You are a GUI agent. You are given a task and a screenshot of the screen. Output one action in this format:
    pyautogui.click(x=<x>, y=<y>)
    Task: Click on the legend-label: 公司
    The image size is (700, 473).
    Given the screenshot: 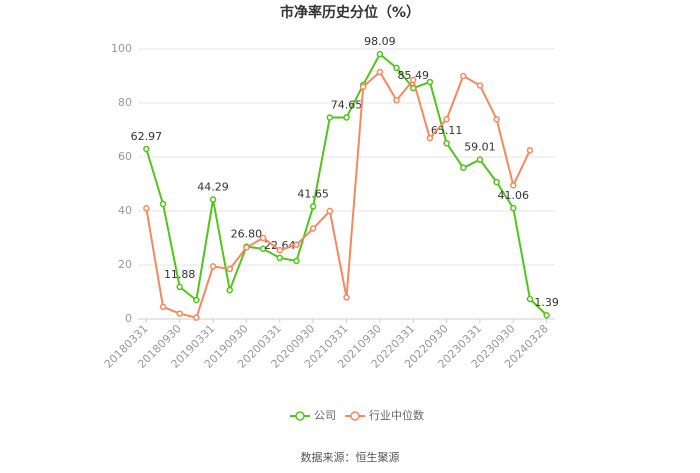 What is the action you would take?
    pyautogui.click(x=325, y=415)
    